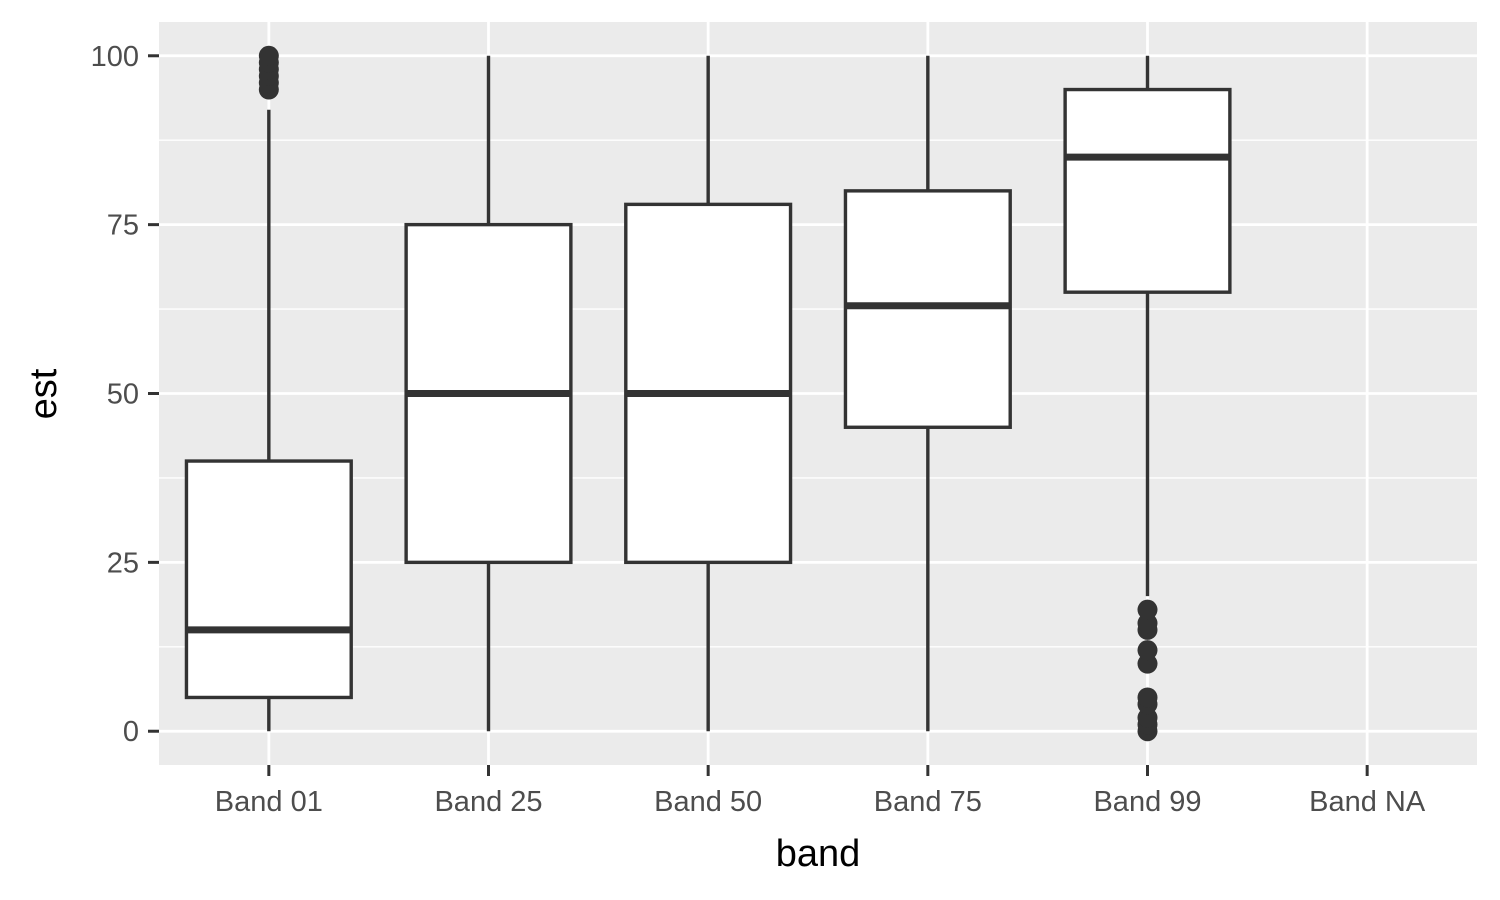 This screenshot has height=900, width=1500. Describe the element at coordinates (123, 563) in the screenshot. I see `y-tick-label: 25` at that location.